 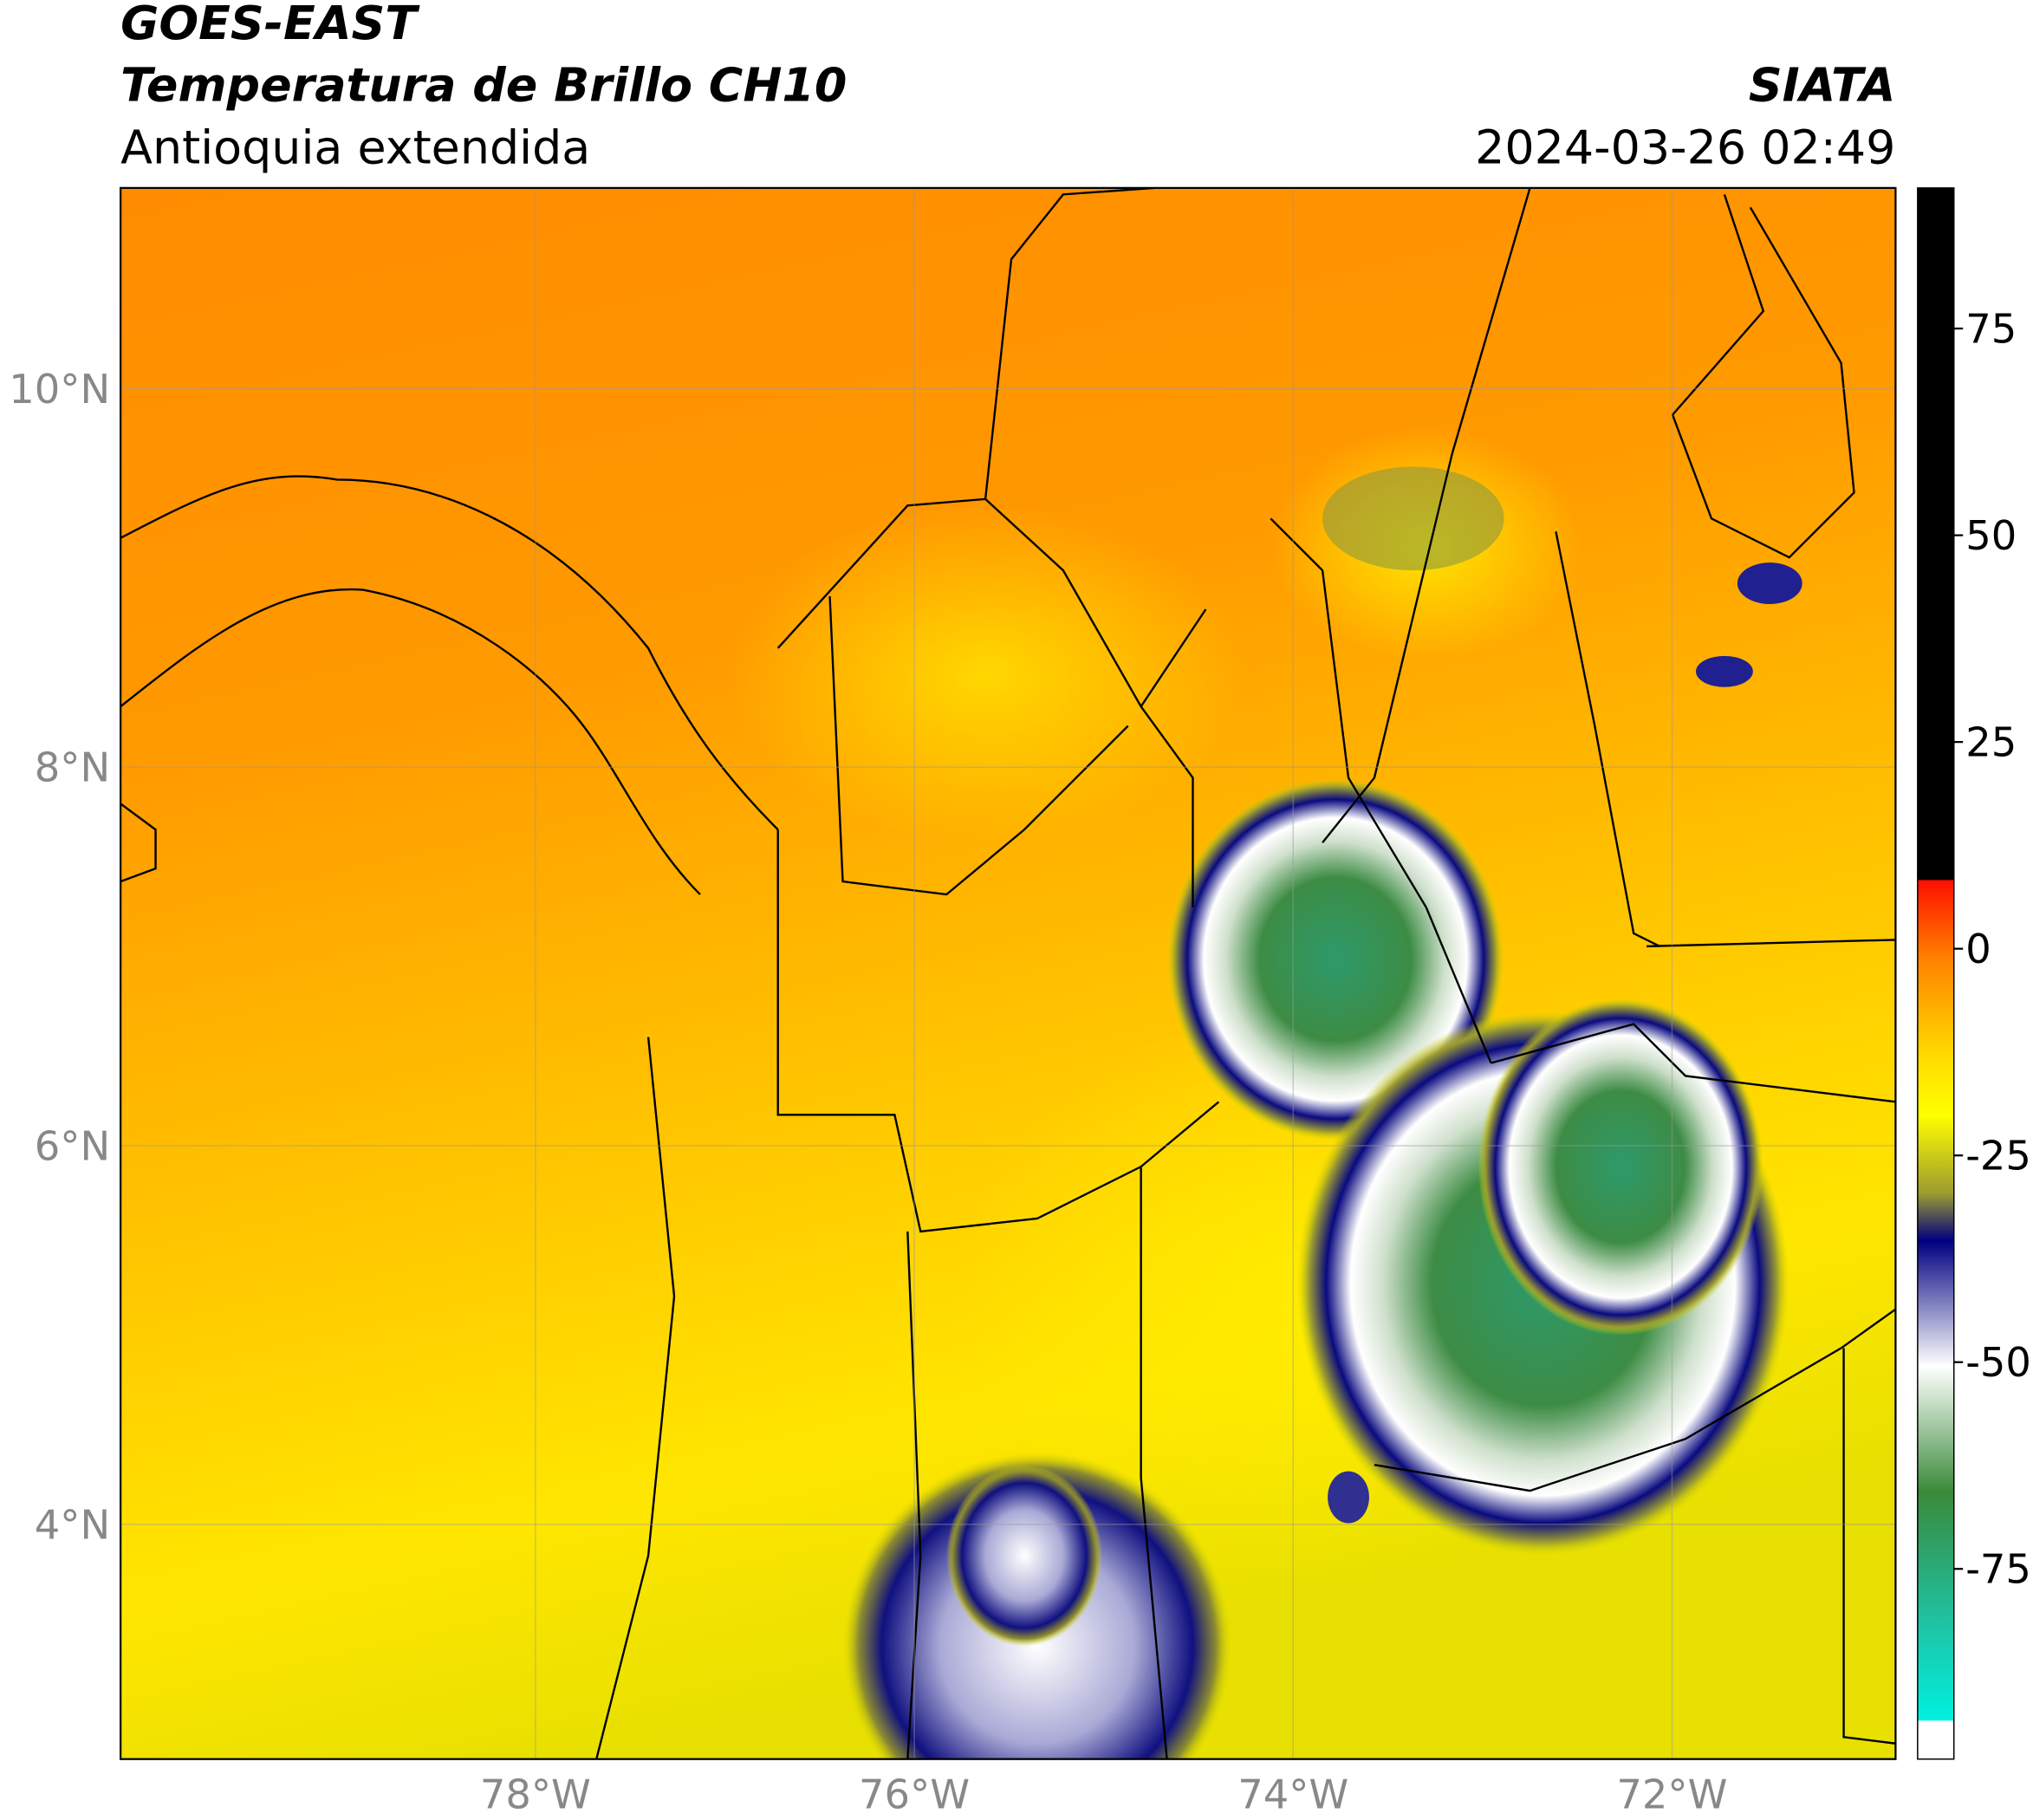 I want to click on x-tick-label: 76°W, so click(x=914, y=1794).